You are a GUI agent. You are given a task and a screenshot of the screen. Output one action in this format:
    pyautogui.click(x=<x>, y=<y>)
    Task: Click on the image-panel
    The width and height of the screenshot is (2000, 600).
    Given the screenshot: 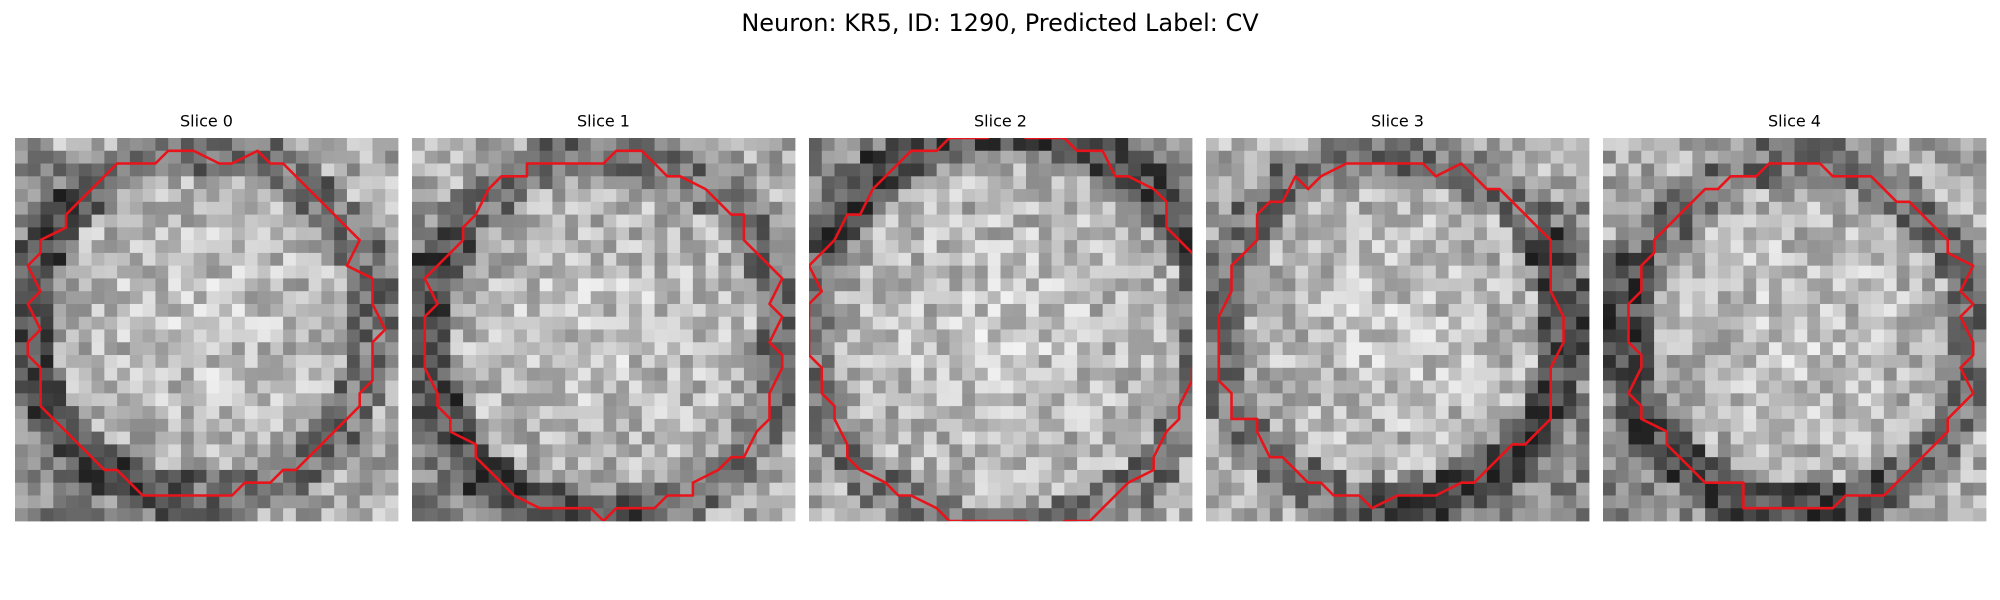 What is the action you would take?
    pyautogui.click(x=207, y=330)
    